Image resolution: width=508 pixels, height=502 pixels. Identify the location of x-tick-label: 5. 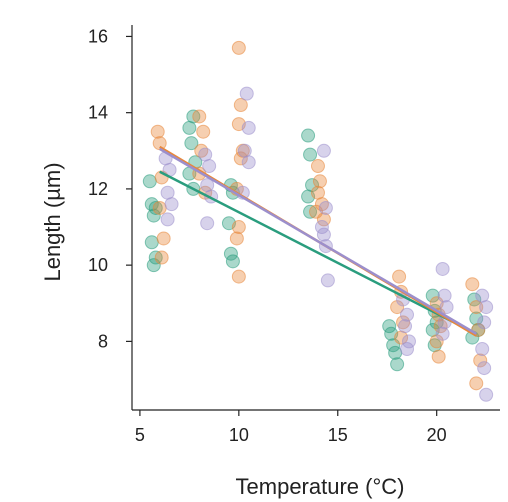
(140, 435).